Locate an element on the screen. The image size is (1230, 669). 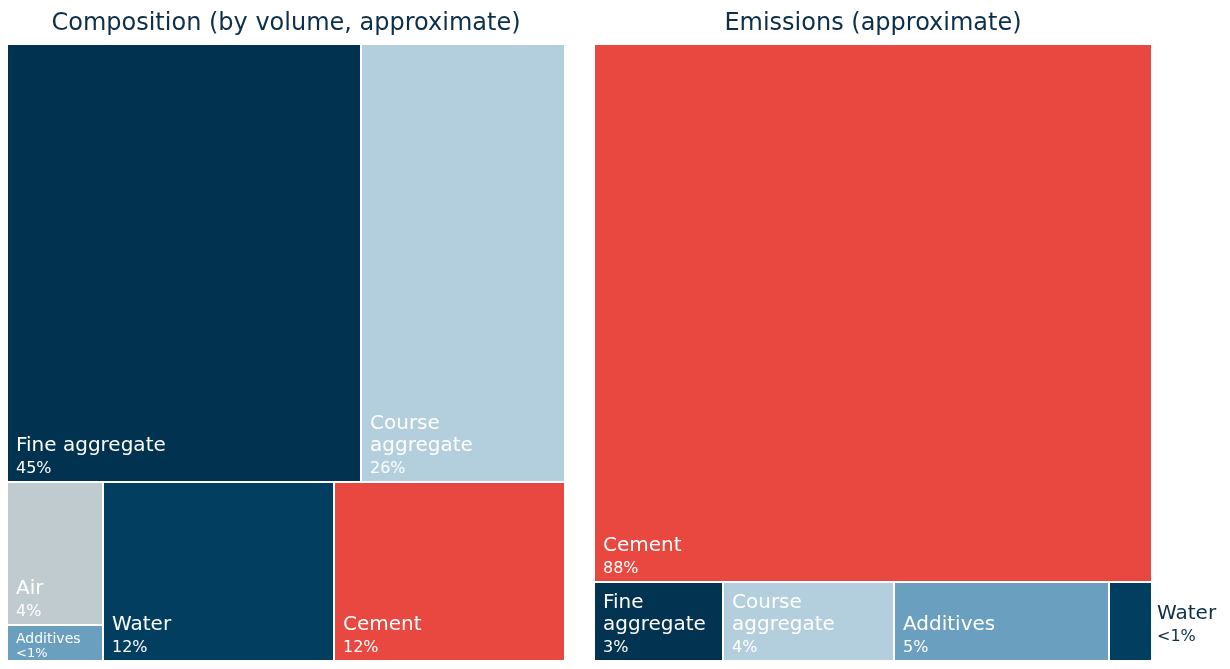
data-label: 5% is located at coordinates (916, 646).